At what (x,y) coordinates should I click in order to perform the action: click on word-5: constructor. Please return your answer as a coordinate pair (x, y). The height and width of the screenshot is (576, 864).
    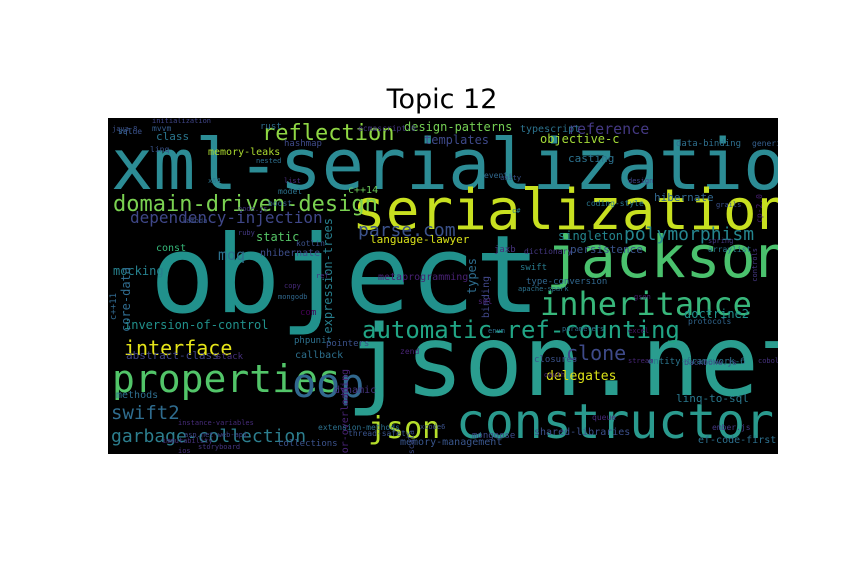
    Looking at the image, I should click on (615, 422).